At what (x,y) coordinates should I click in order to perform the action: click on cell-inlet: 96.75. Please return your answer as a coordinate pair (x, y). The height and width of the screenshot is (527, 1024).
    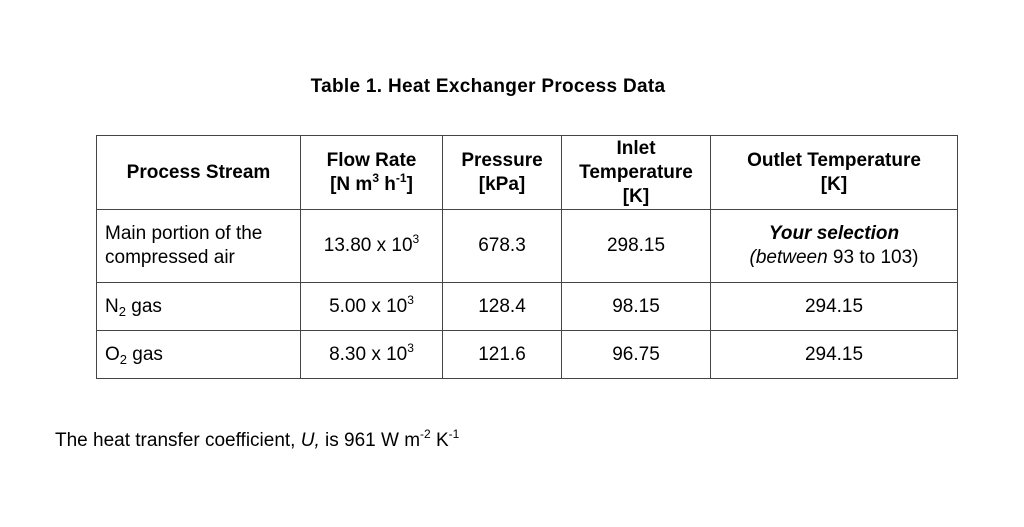
    Looking at the image, I should click on (636, 354).